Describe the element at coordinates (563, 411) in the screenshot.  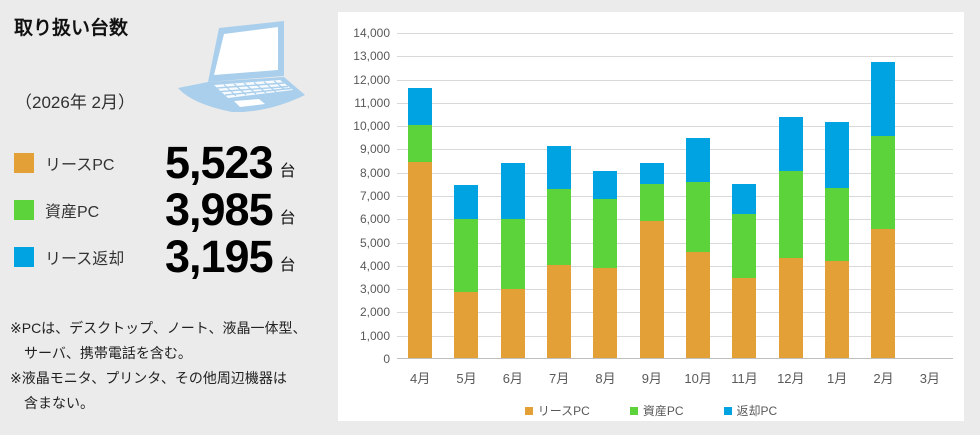
I see `legend-label: リースPC` at that location.